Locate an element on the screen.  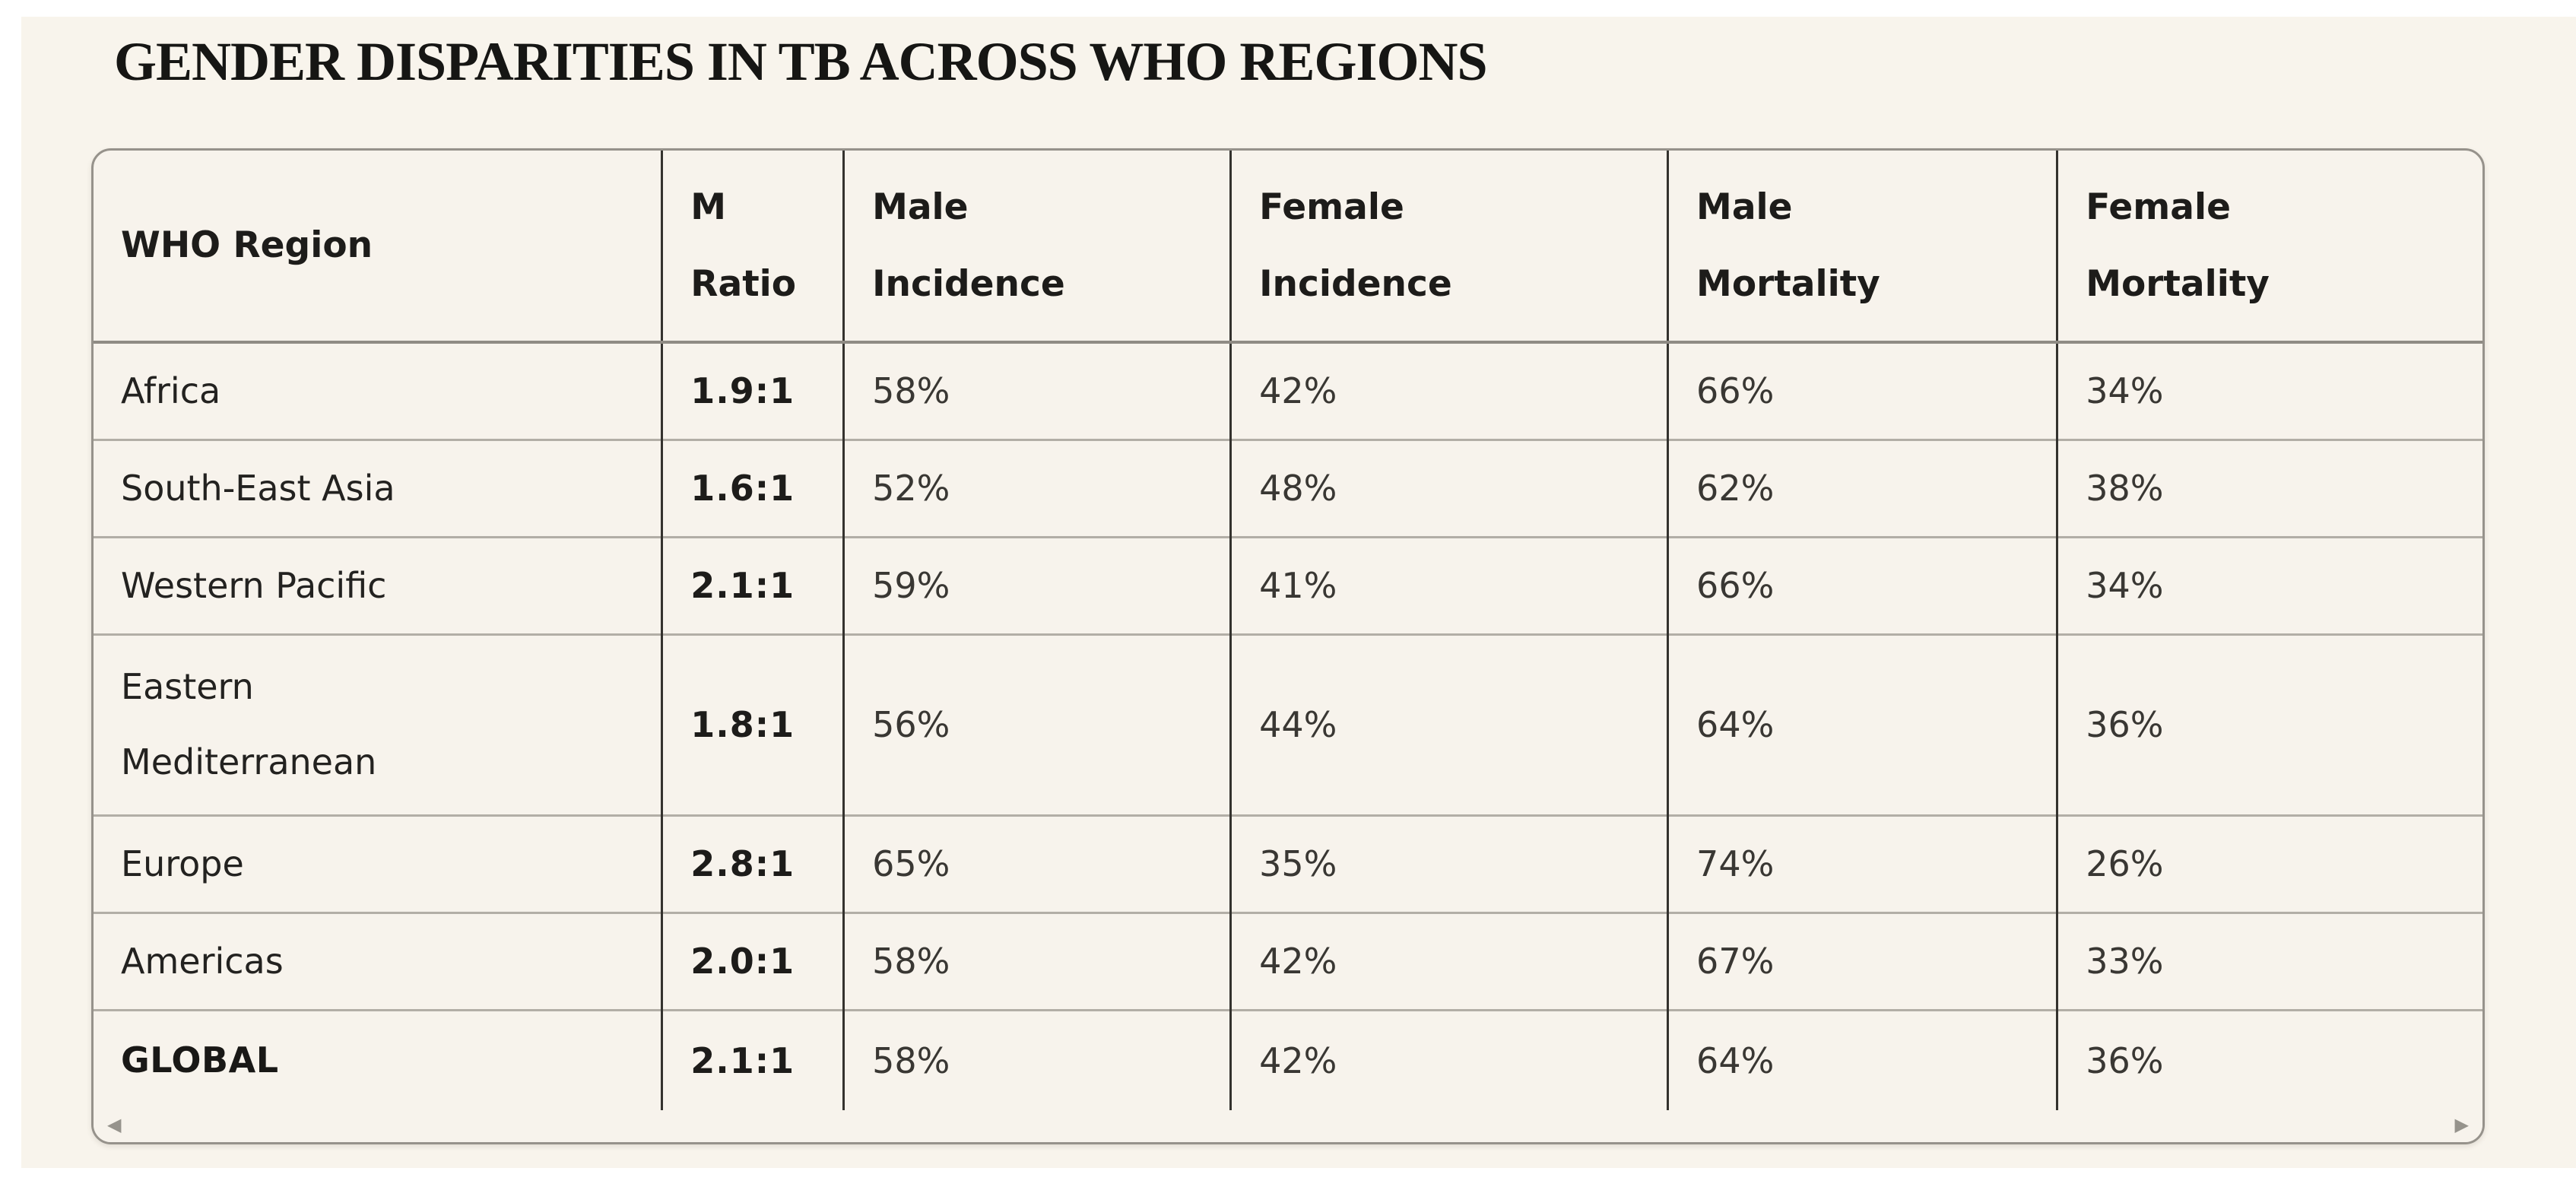
table-row-europe: Europe 2.8:1 65% 35% 74% 26% is located at coordinates (1288, 863).